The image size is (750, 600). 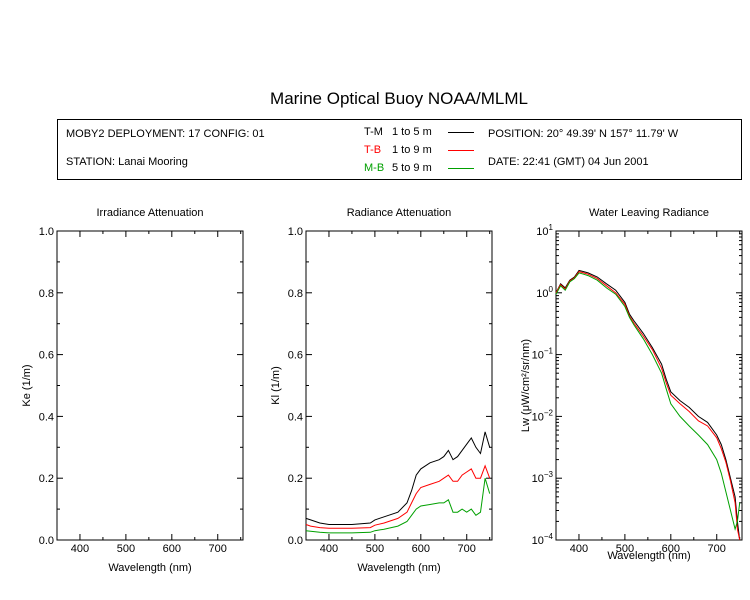 What do you see at coordinates (543, 477) in the screenshot?
I see `y-tick-label: 10⁻³` at bounding box center [543, 477].